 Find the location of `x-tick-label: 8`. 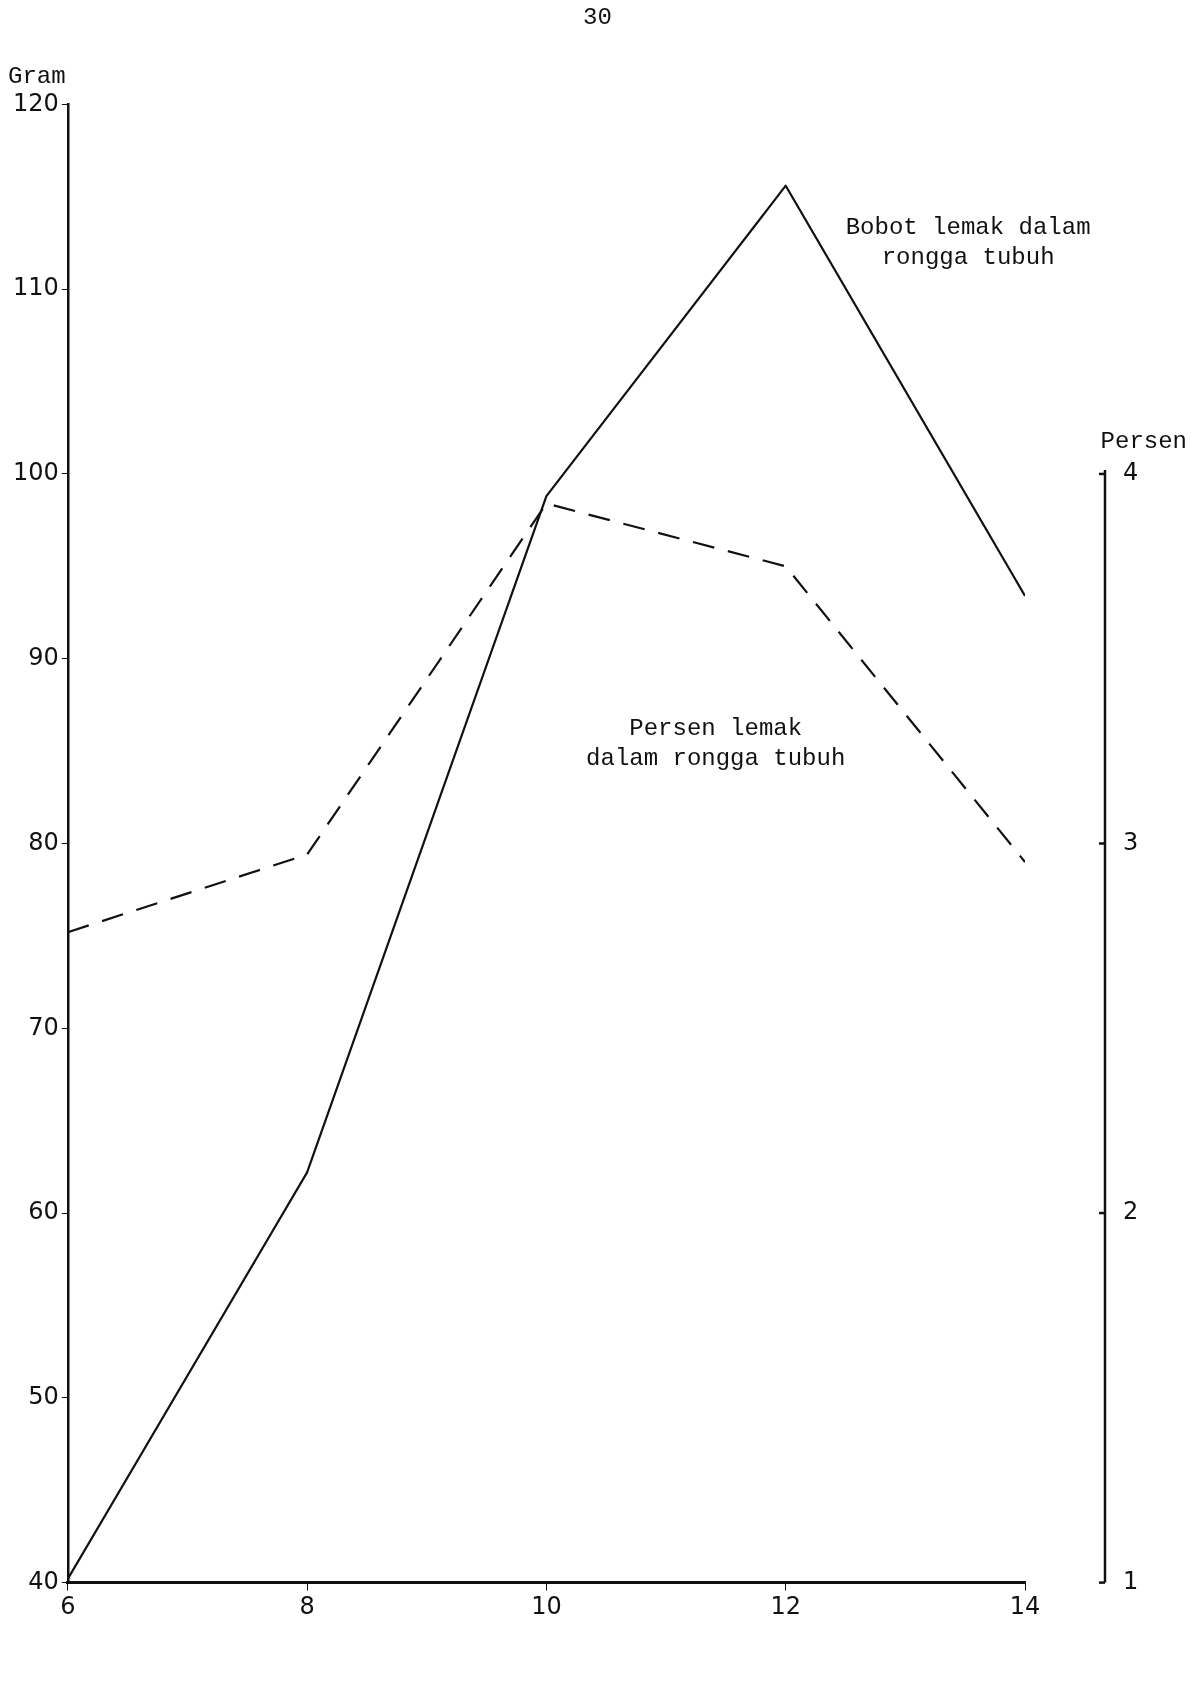

x-tick-label: 8 is located at coordinates (307, 1606).